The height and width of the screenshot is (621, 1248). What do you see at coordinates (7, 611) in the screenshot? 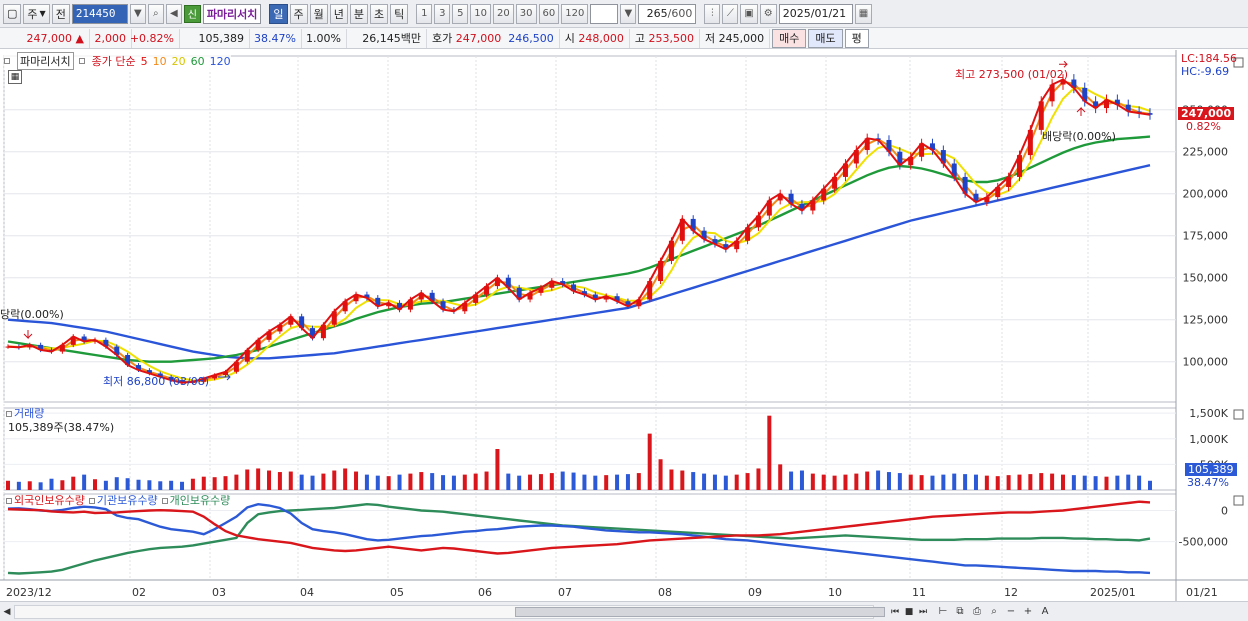
I see `scroll-left-icon: ◀` at bounding box center [7, 611].